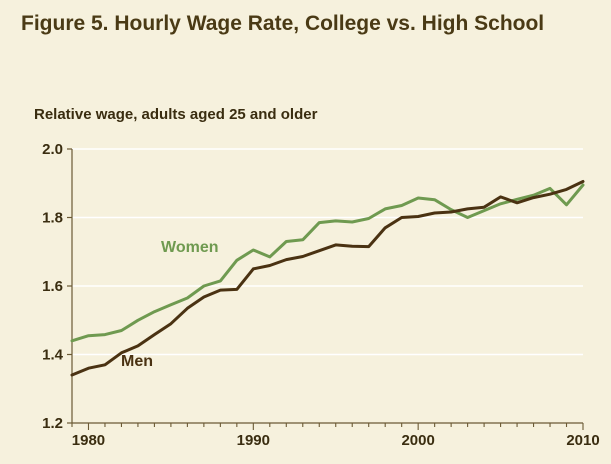 The width and height of the screenshot is (611, 464). Describe the element at coordinates (88, 440) in the screenshot. I see `x-tick-label: 1980` at that location.